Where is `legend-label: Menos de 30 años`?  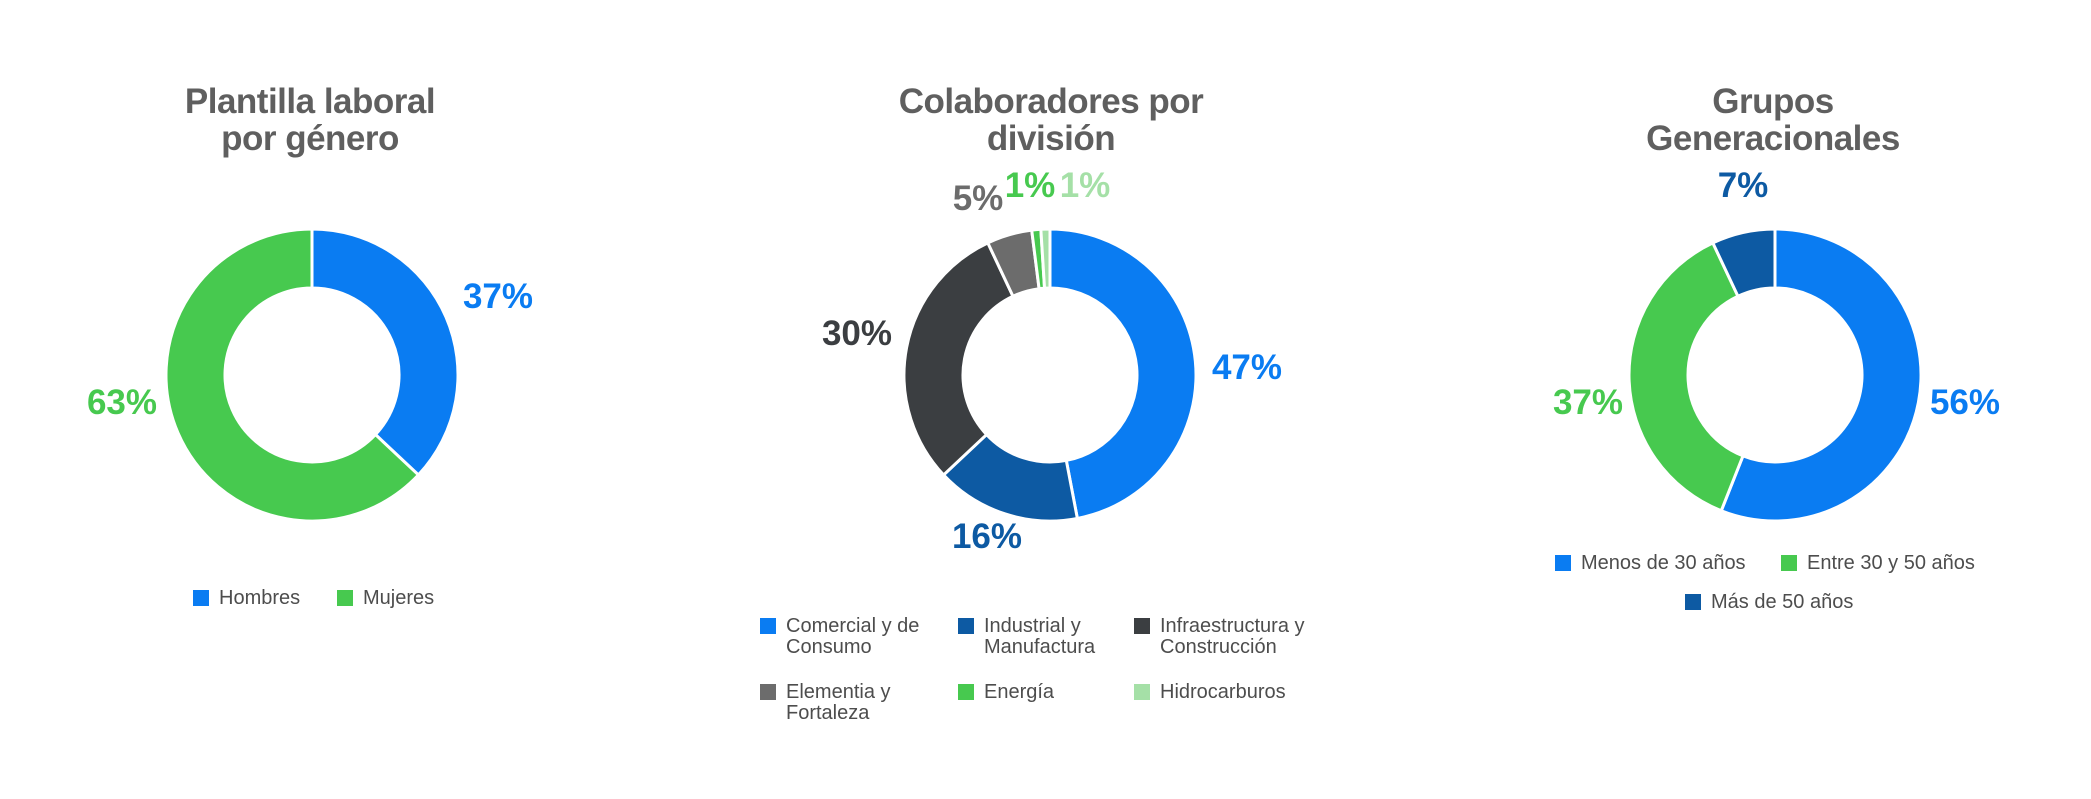
legend-label: Menos de 30 años is located at coordinates (1663, 563).